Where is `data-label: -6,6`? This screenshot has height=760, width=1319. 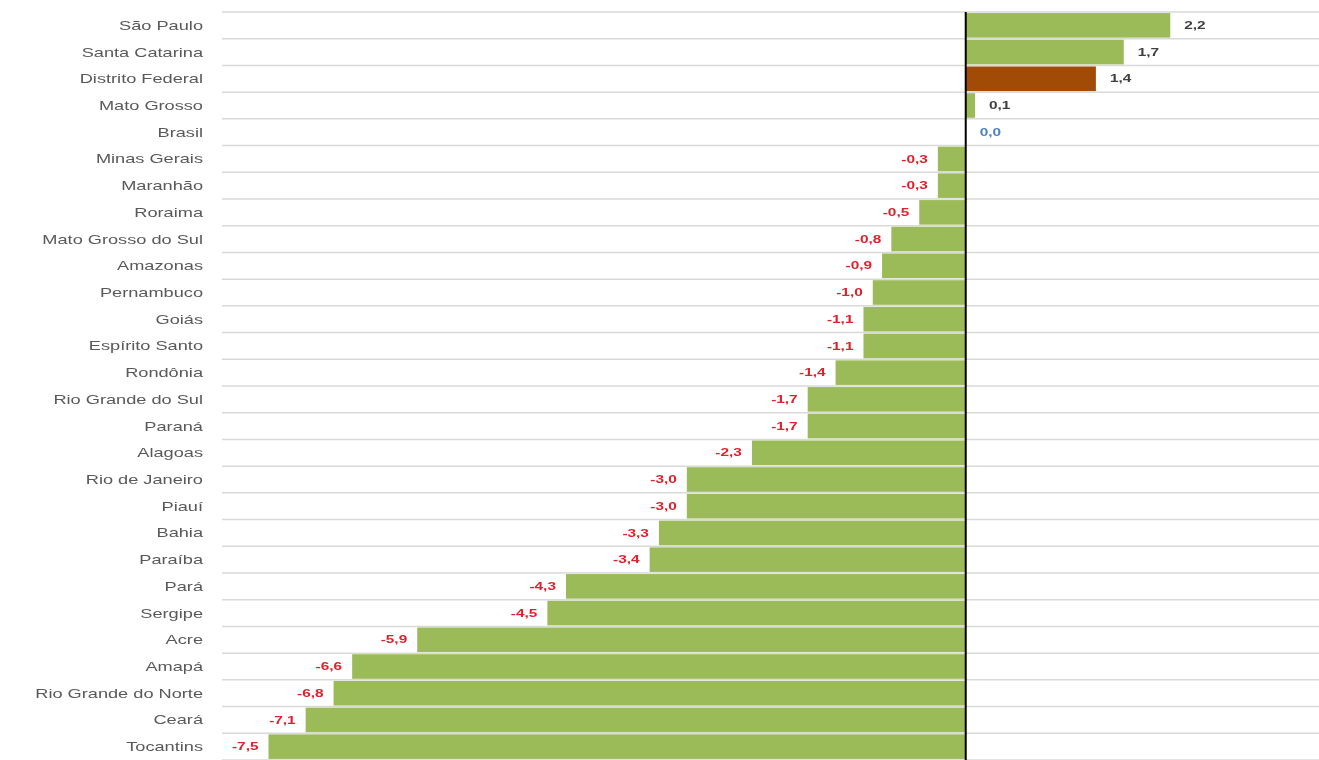 data-label: -6,6 is located at coordinates (329, 666).